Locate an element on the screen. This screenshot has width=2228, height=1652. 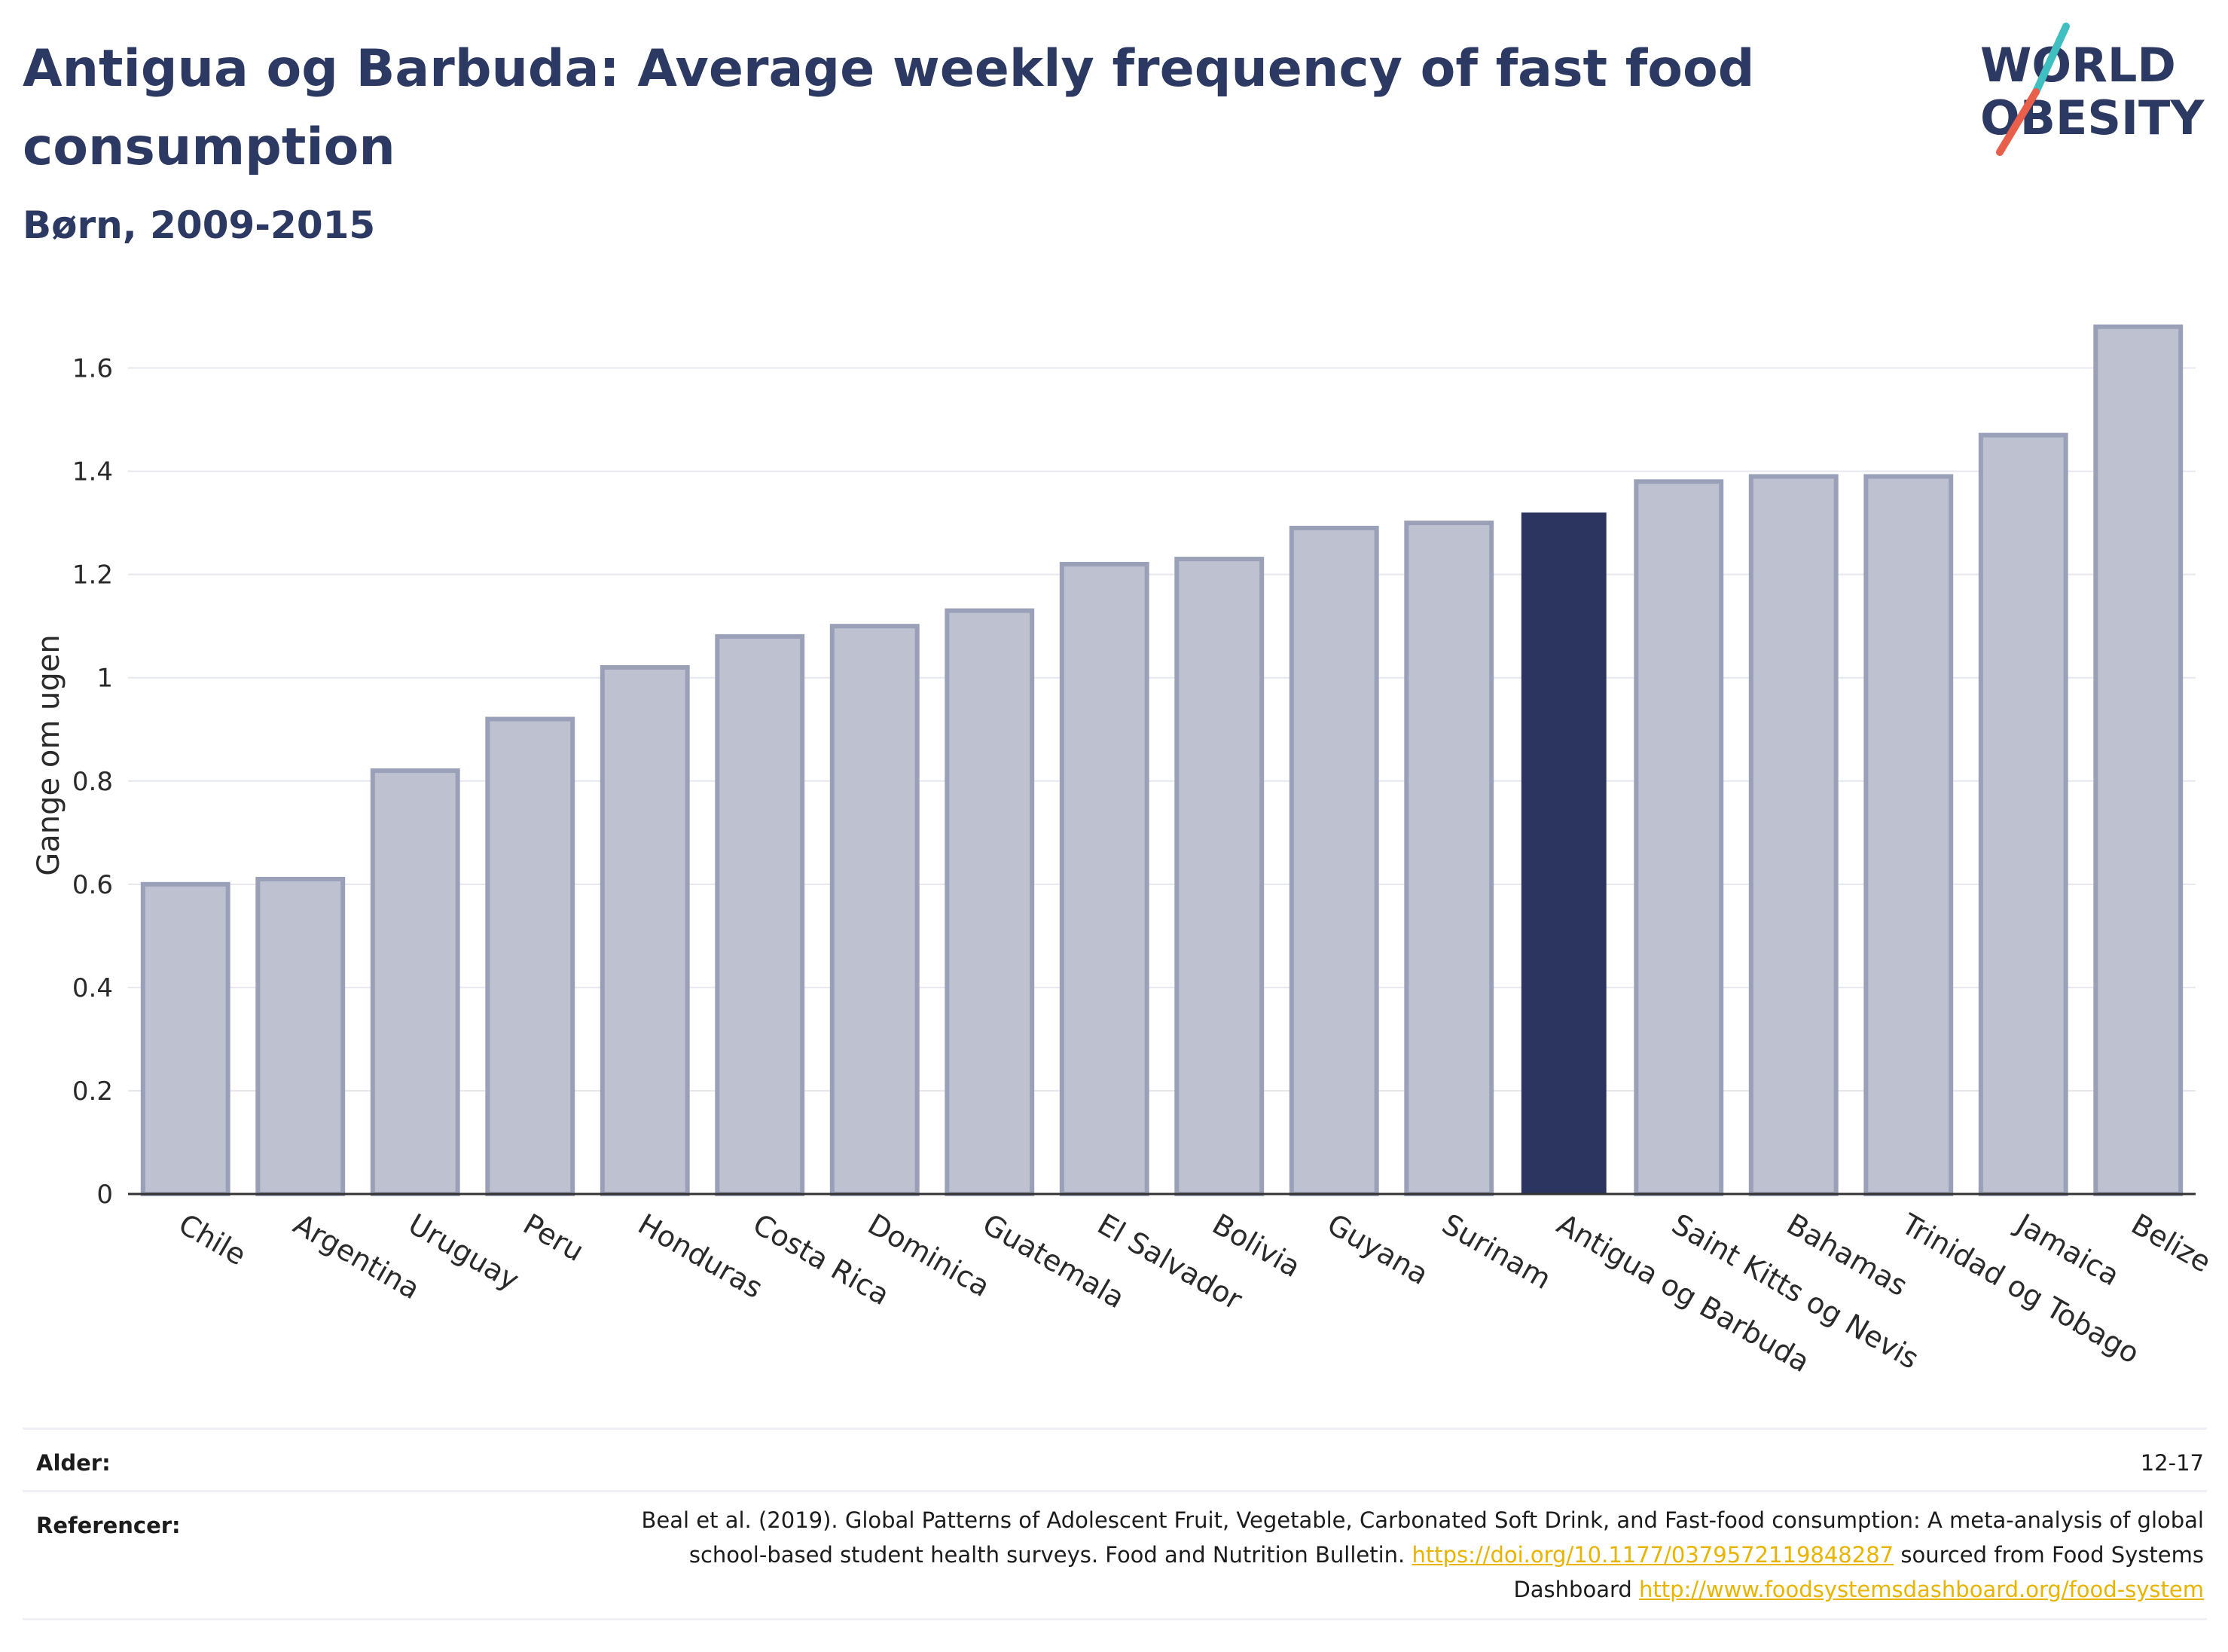
world-obesity-logo: WORLD OBESITY is located at coordinates (2092, 89).